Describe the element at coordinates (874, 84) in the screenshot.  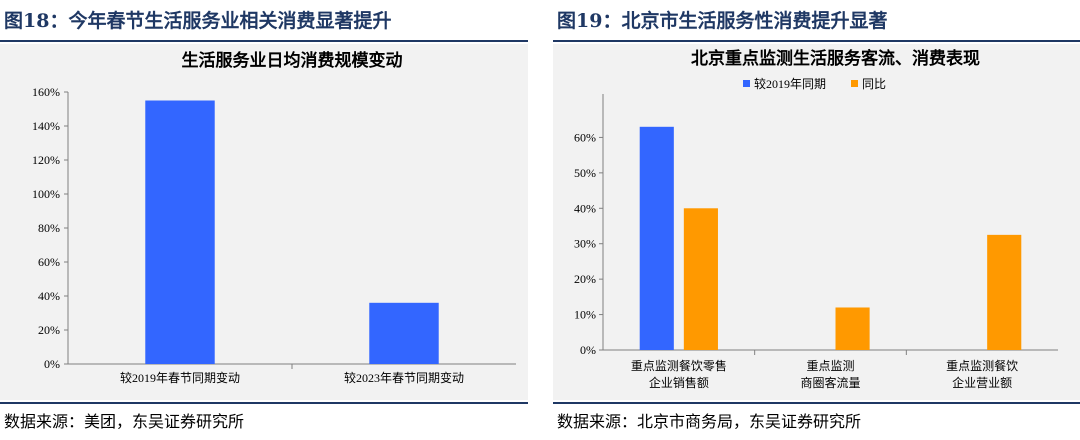
I see `legend-label: 同比` at that location.